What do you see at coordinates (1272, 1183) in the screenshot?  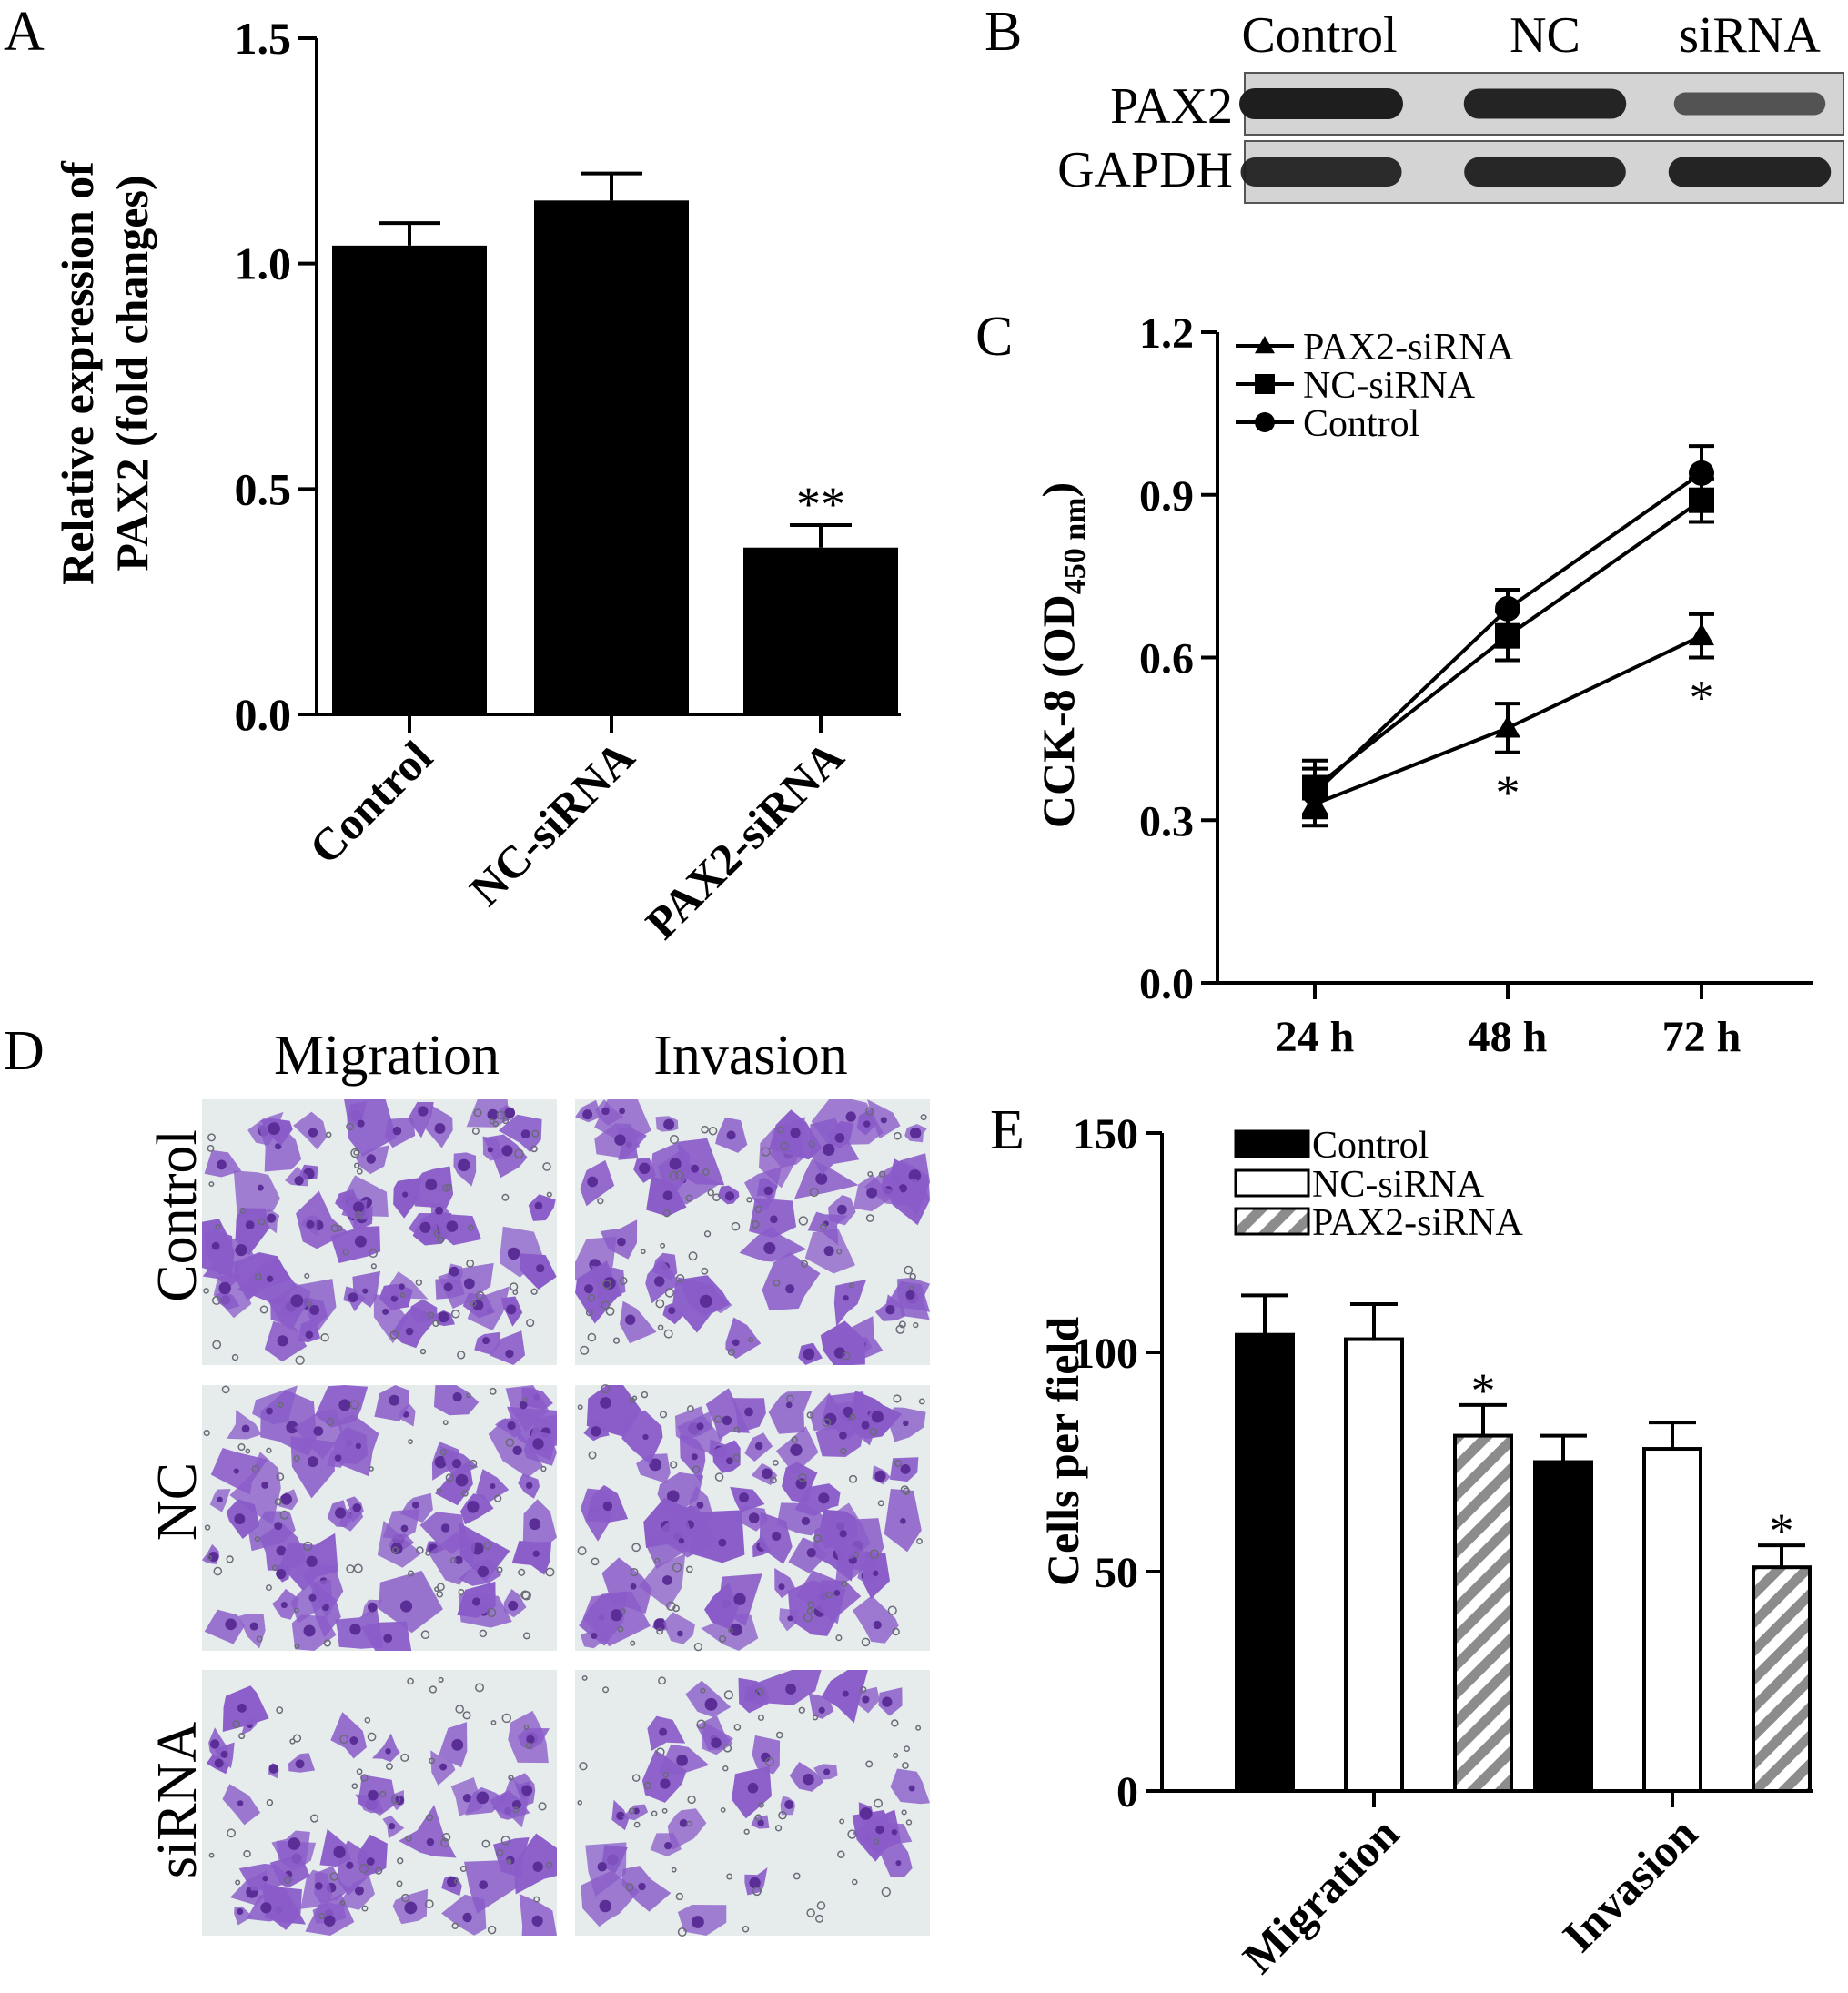 I see `legend-swatch` at bounding box center [1272, 1183].